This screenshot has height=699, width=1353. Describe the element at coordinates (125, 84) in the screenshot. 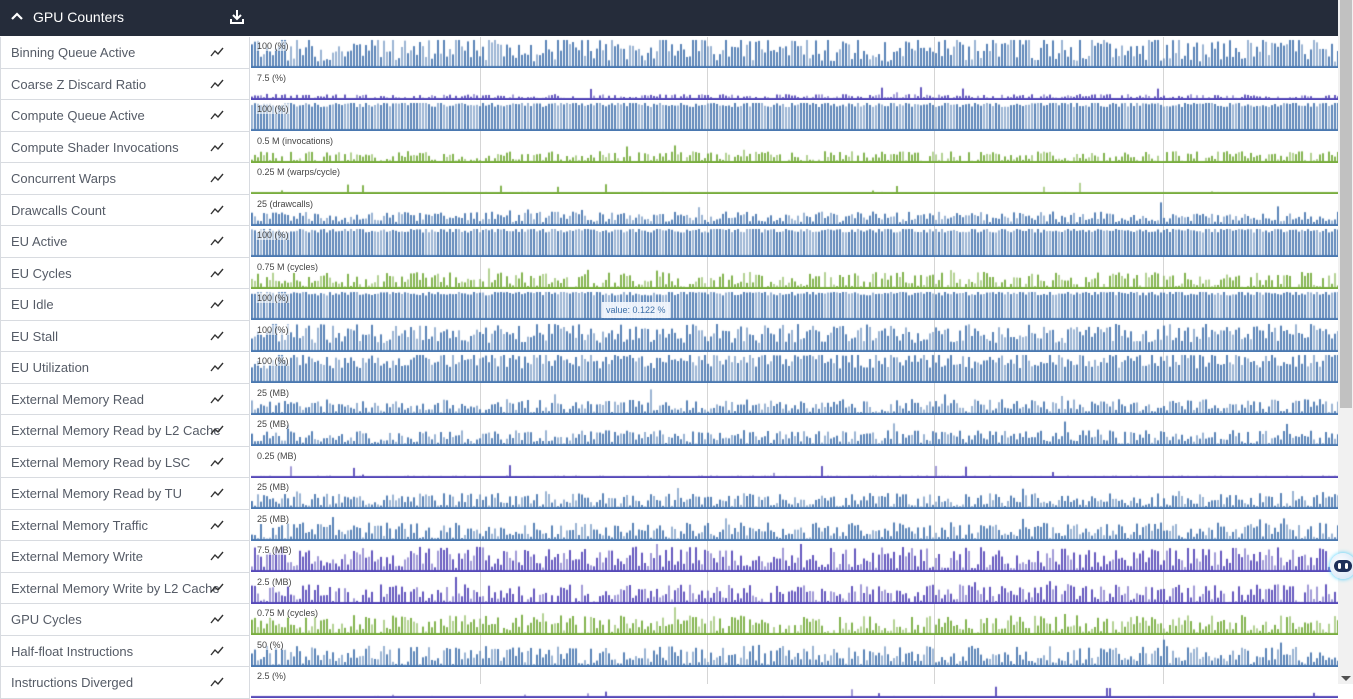

I see `counter-label: Coarse Z Discard Ratio` at that location.